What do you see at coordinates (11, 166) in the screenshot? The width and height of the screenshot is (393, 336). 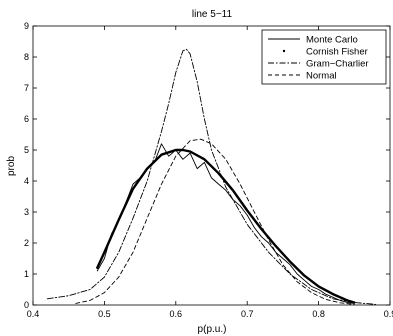 I see `y-axis-label: prob` at bounding box center [11, 166].